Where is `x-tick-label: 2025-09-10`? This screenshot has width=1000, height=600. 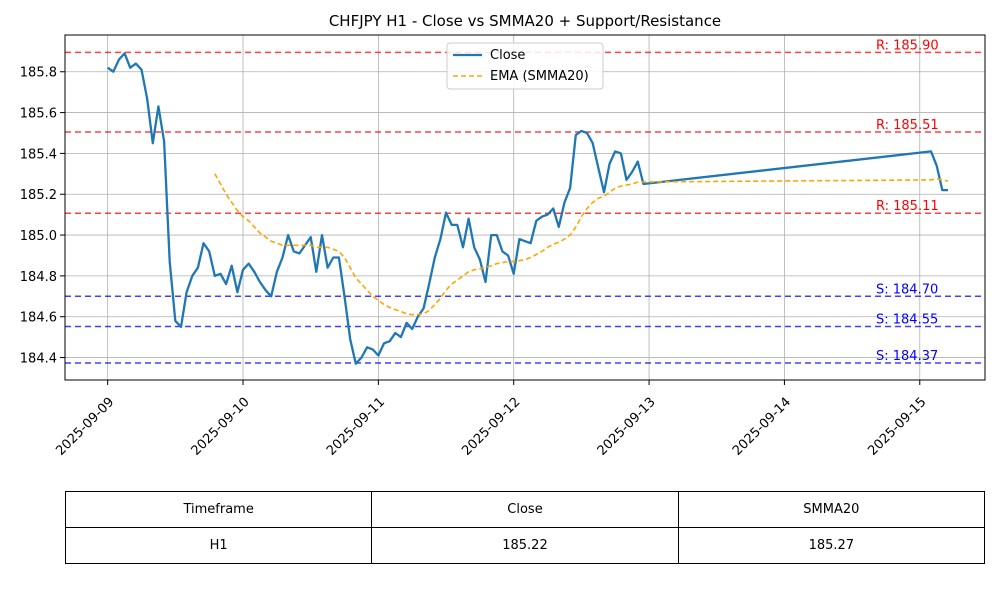 x-tick-label: 2025-09-10 is located at coordinates (221, 427).